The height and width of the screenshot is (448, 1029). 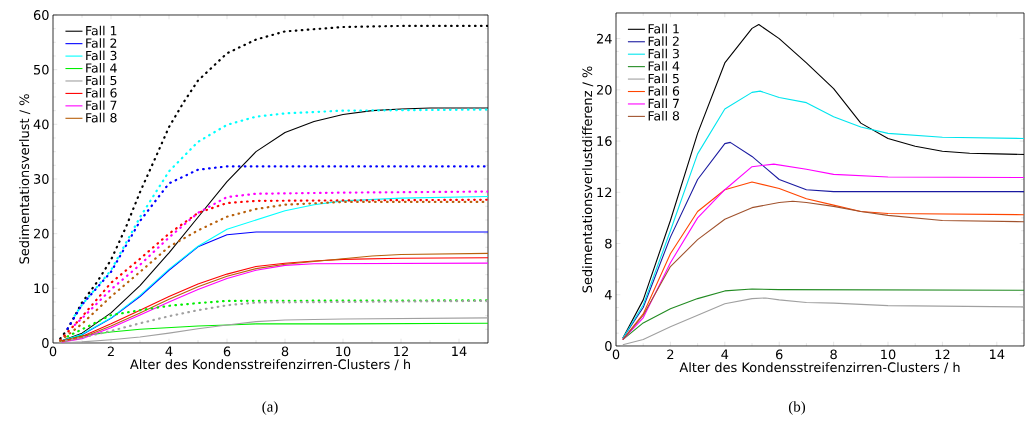 What do you see at coordinates (45, 343) in the screenshot?
I see `y-tick-label: 0` at bounding box center [45, 343].